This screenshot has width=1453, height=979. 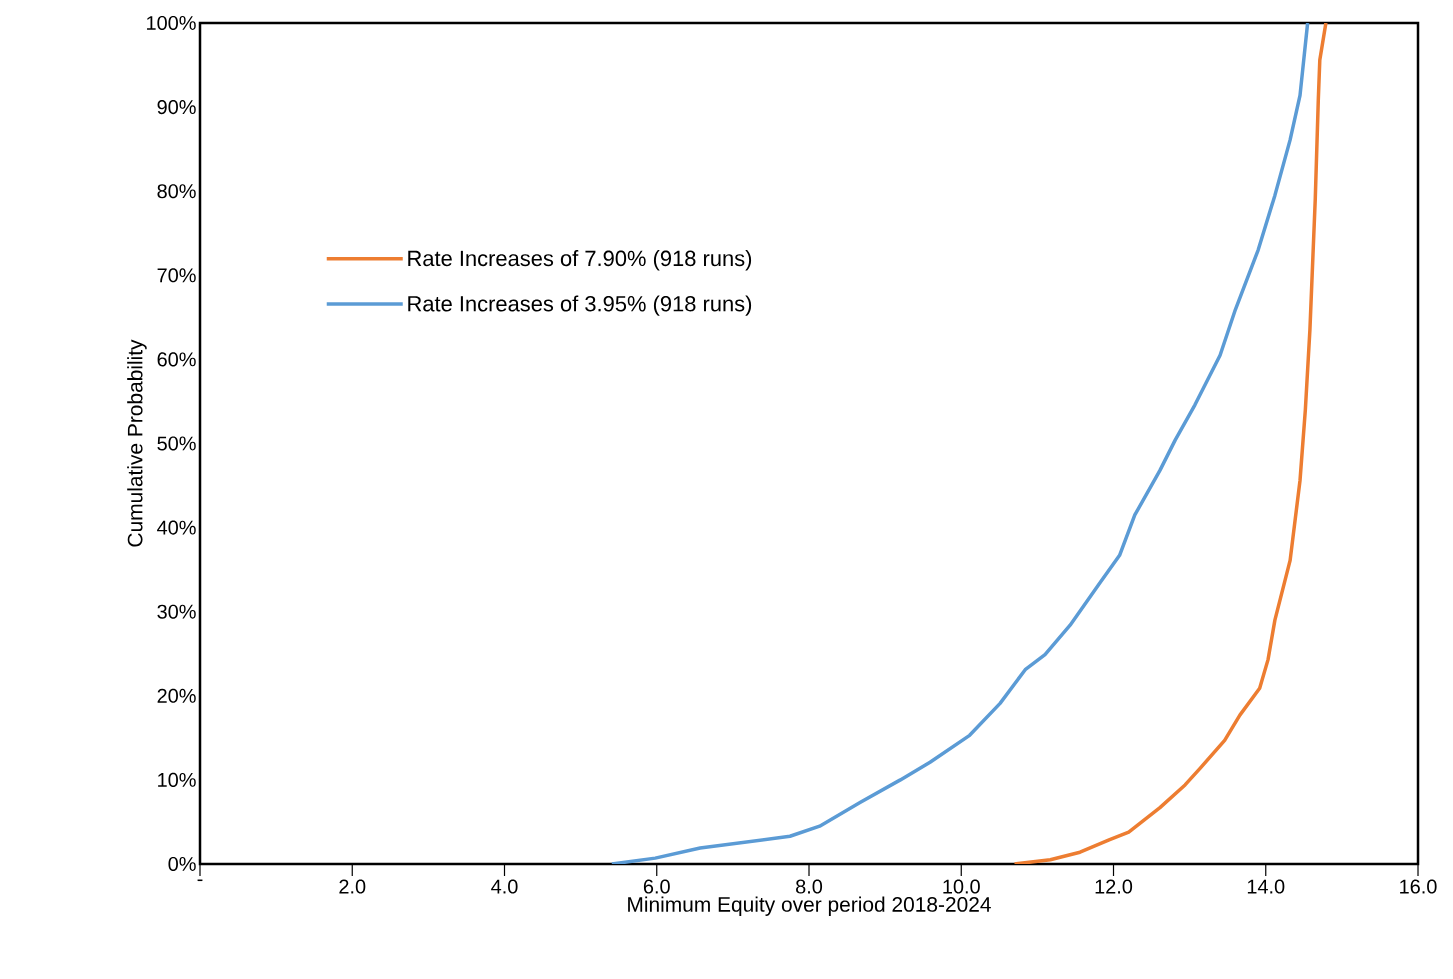 What do you see at coordinates (176, 695) in the screenshot?
I see `y-tick-label: 20%` at bounding box center [176, 695].